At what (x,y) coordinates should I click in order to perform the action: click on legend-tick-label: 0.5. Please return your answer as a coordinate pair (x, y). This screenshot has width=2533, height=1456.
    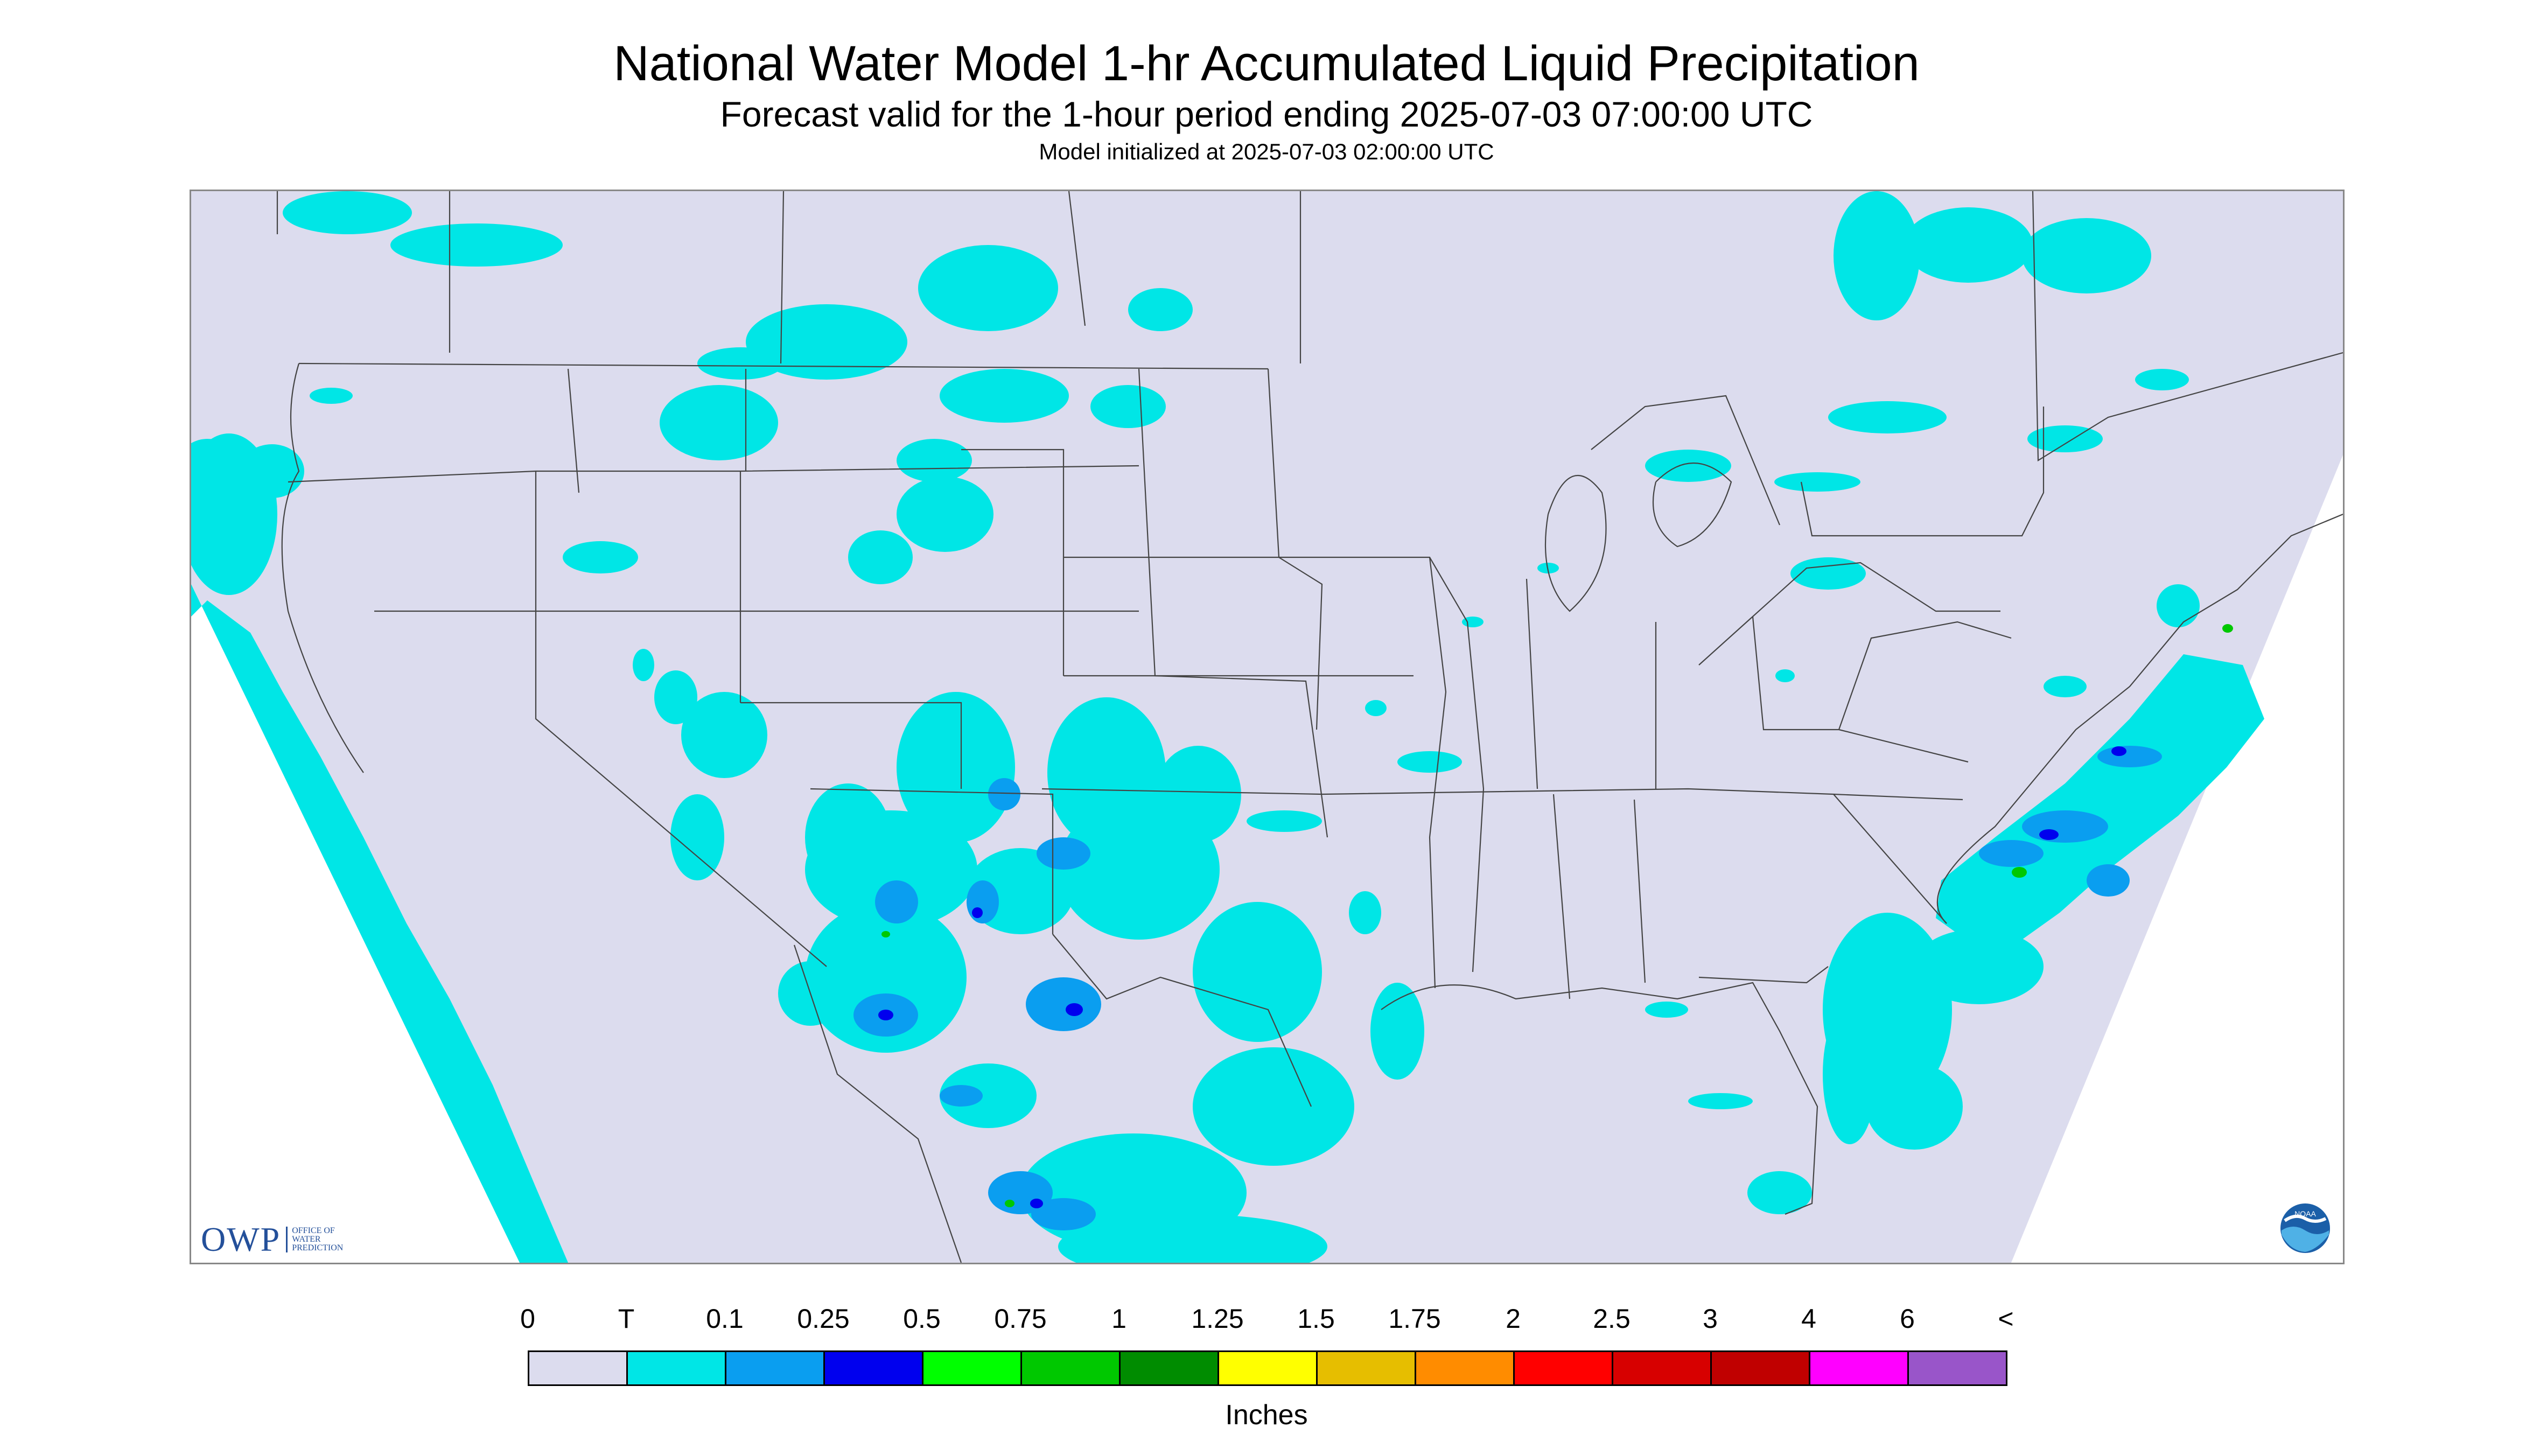
    Looking at the image, I should click on (922, 1319).